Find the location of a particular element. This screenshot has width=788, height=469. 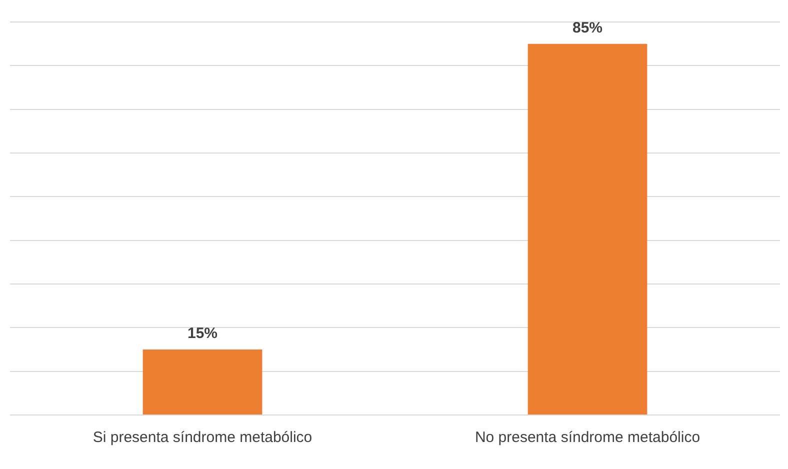

x-tick-label: No presenta síndrome metabólico is located at coordinates (587, 437).